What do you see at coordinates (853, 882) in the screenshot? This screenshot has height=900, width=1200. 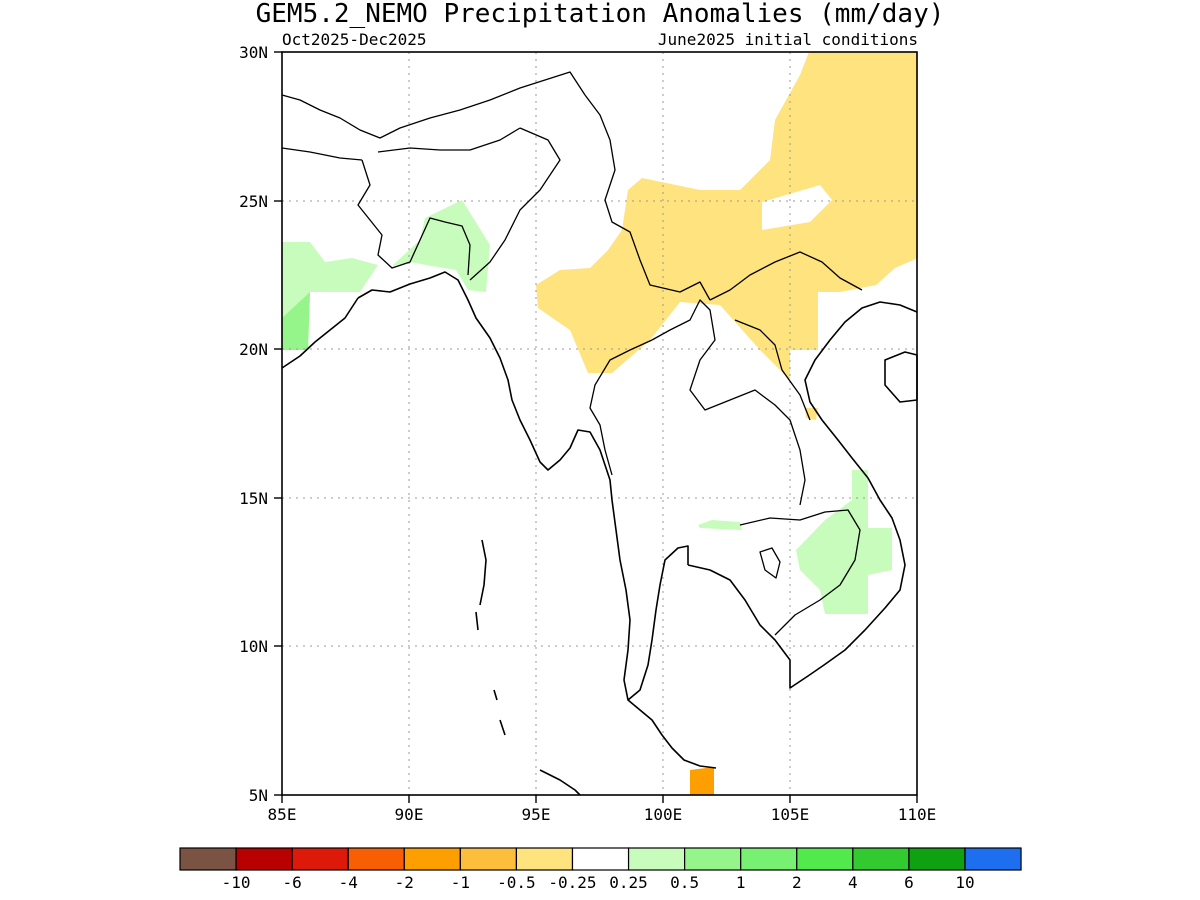 I see `colorbar-label: 4` at bounding box center [853, 882].